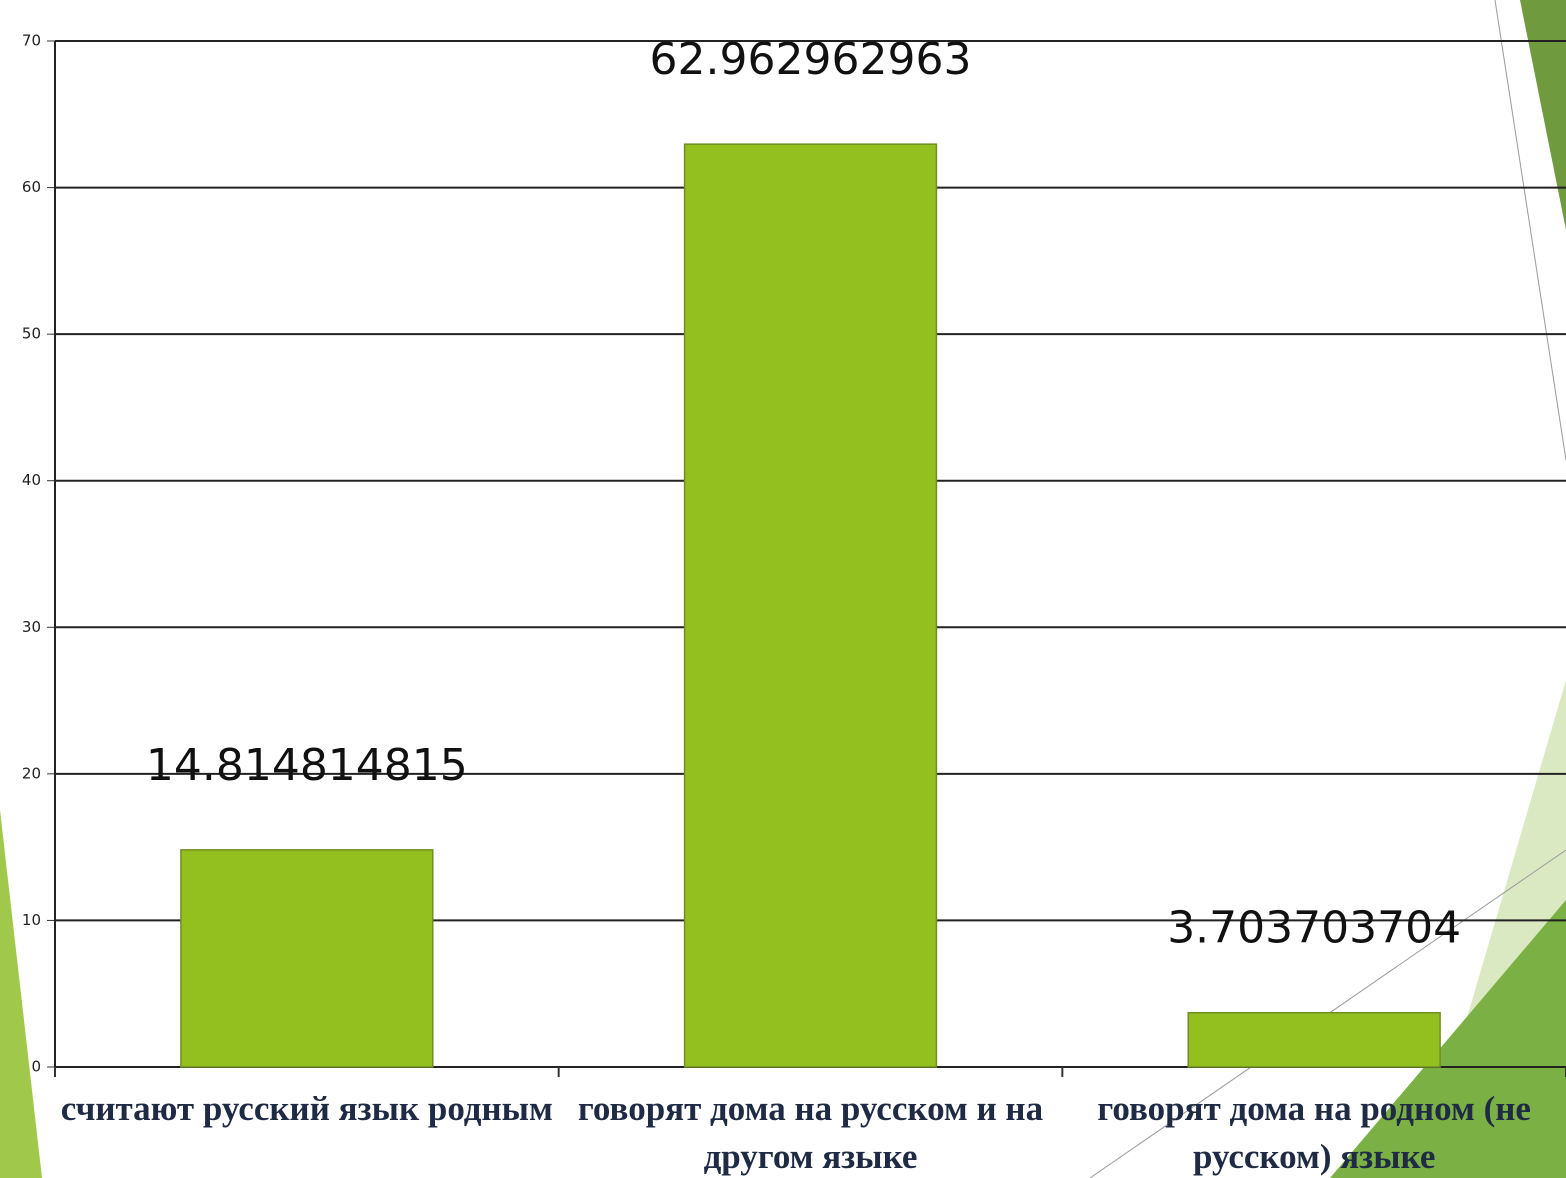 The image size is (1566, 1178). What do you see at coordinates (21, 994) in the screenshot?
I see `decor-left` at bounding box center [21, 994].